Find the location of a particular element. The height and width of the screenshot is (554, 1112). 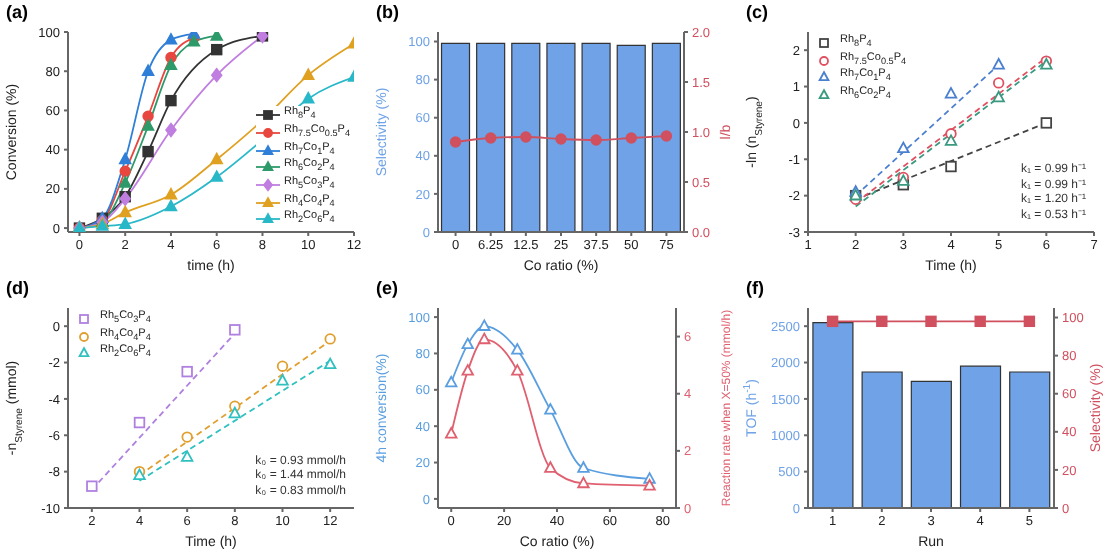

chart-title: (a) is located at coordinates (17, 12).